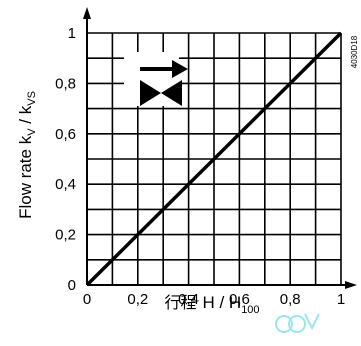 The height and width of the screenshot is (346, 361). I want to click on y-tick-label: 0,6, so click(65, 134).